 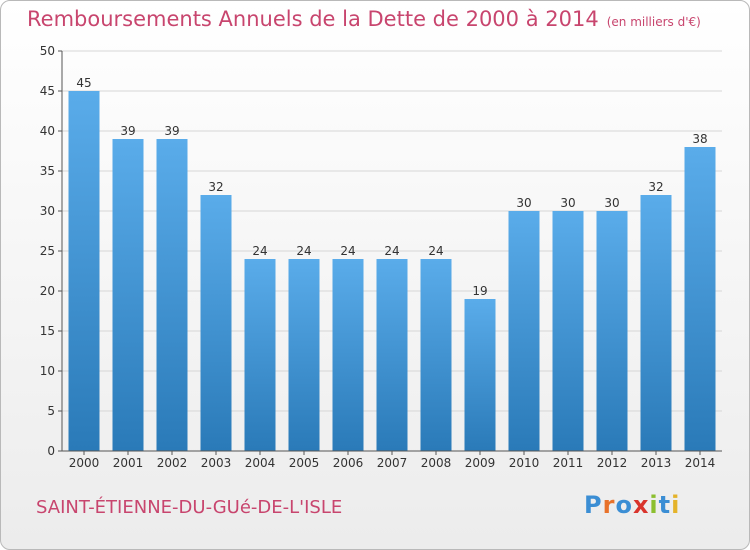 I want to click on chart-unit: (en milliers d'€), so click(x=653, y=22).